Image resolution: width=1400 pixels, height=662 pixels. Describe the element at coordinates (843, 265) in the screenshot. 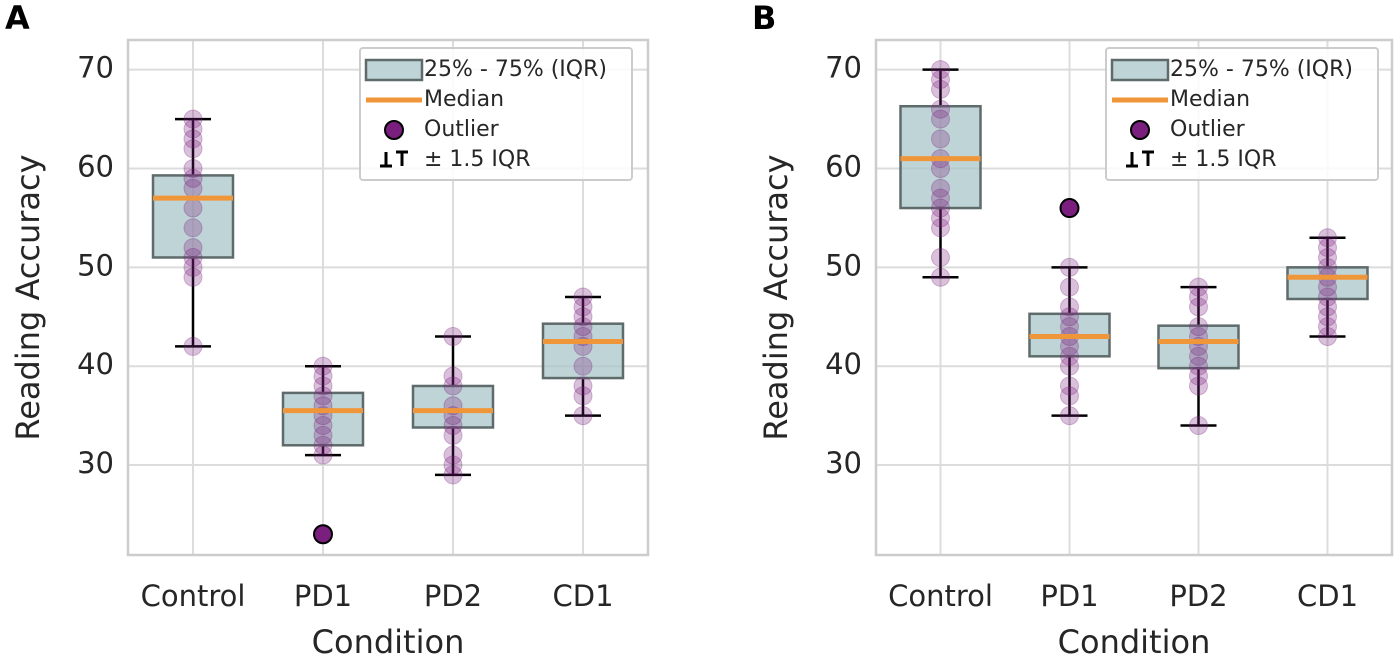

I see `y-tick-label: 50` at that location.